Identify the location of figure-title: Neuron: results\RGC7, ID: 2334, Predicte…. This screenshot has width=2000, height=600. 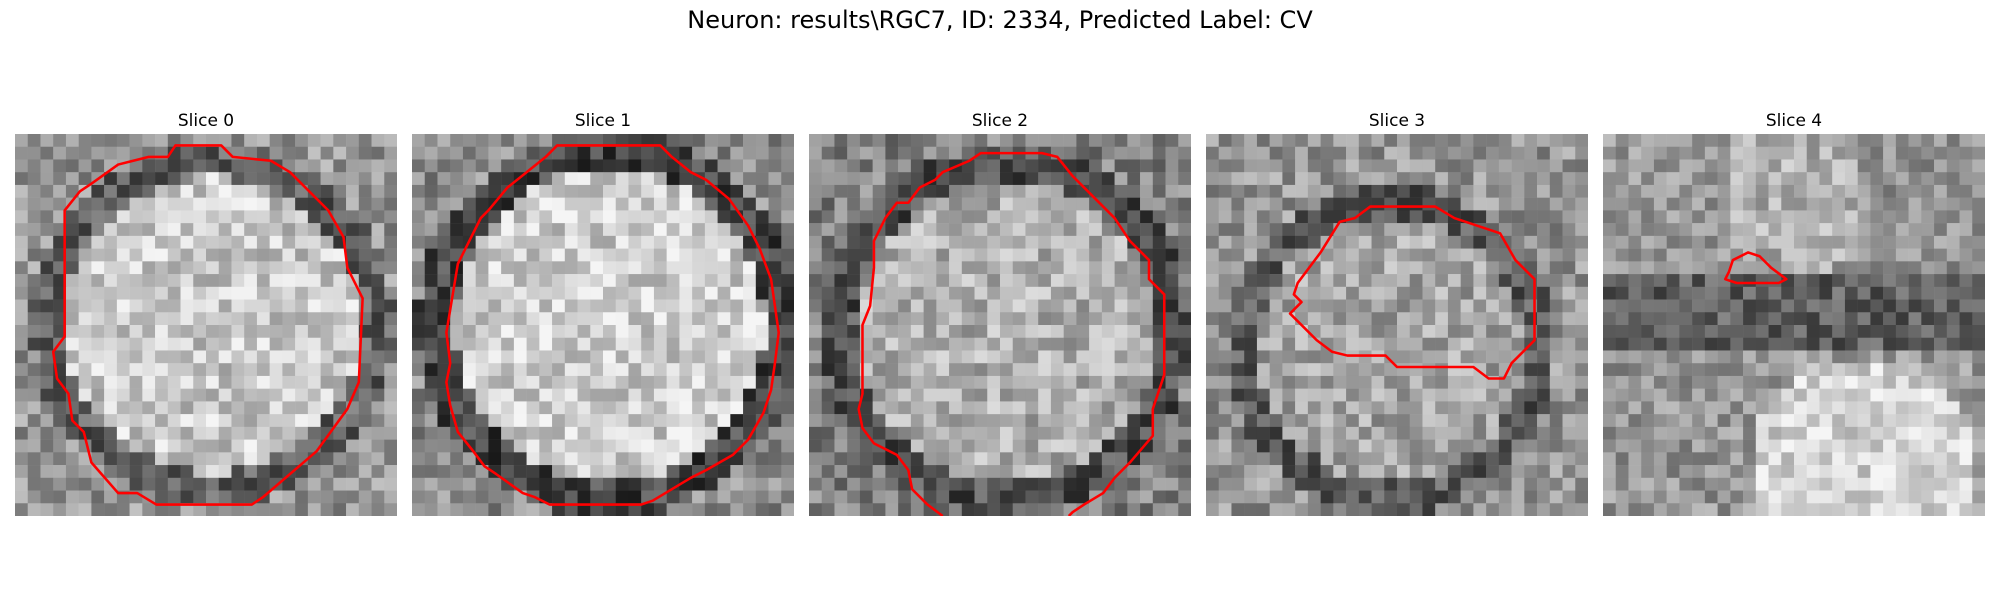
(1000, 20).